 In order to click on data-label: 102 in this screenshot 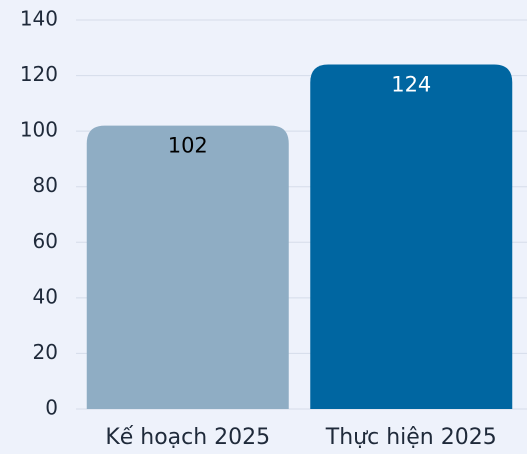, I will do `click(188, 146)`.